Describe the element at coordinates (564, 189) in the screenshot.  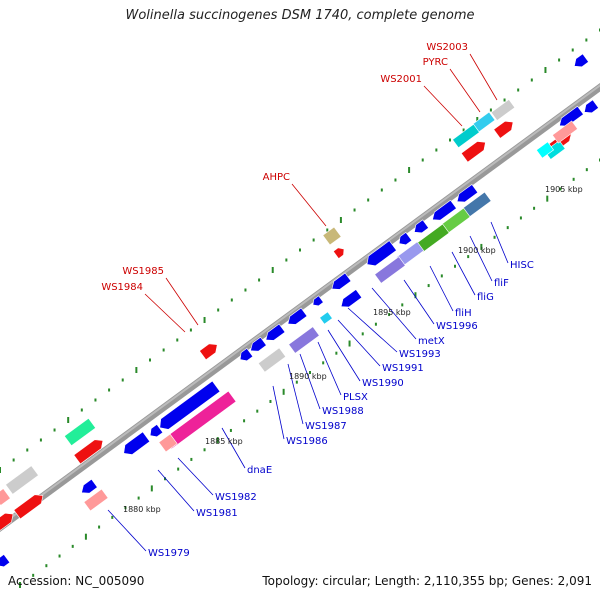
I see `scale-label: 1905 kbp` at that location.